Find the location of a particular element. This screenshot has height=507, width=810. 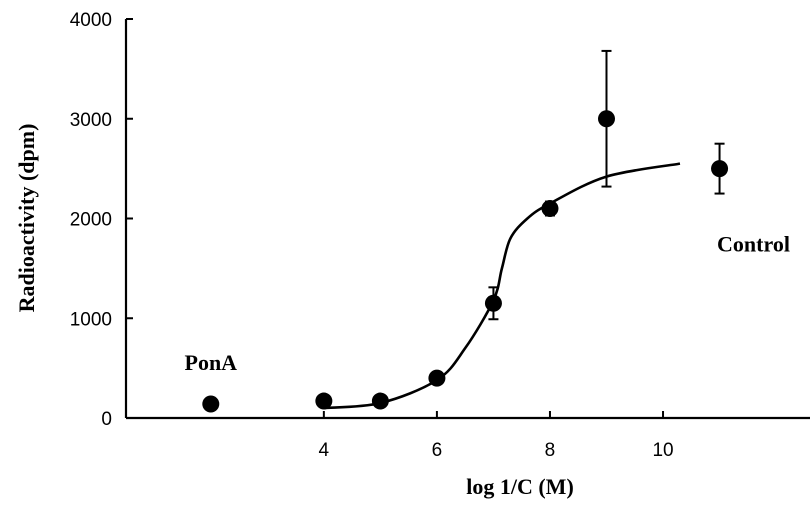

x-tick-label: 10 is located at coordinates (662, 450).